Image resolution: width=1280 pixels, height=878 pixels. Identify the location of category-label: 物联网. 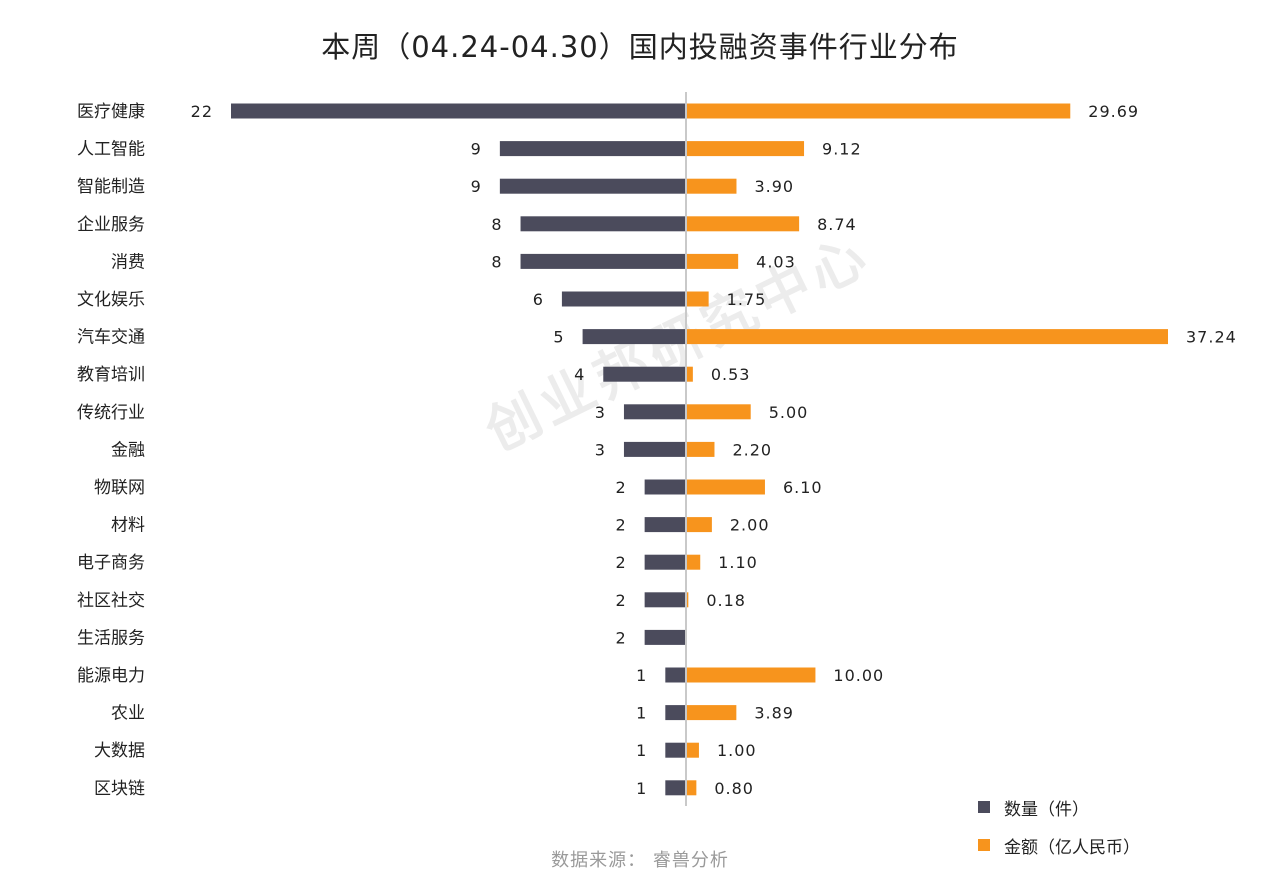
(119, 488).